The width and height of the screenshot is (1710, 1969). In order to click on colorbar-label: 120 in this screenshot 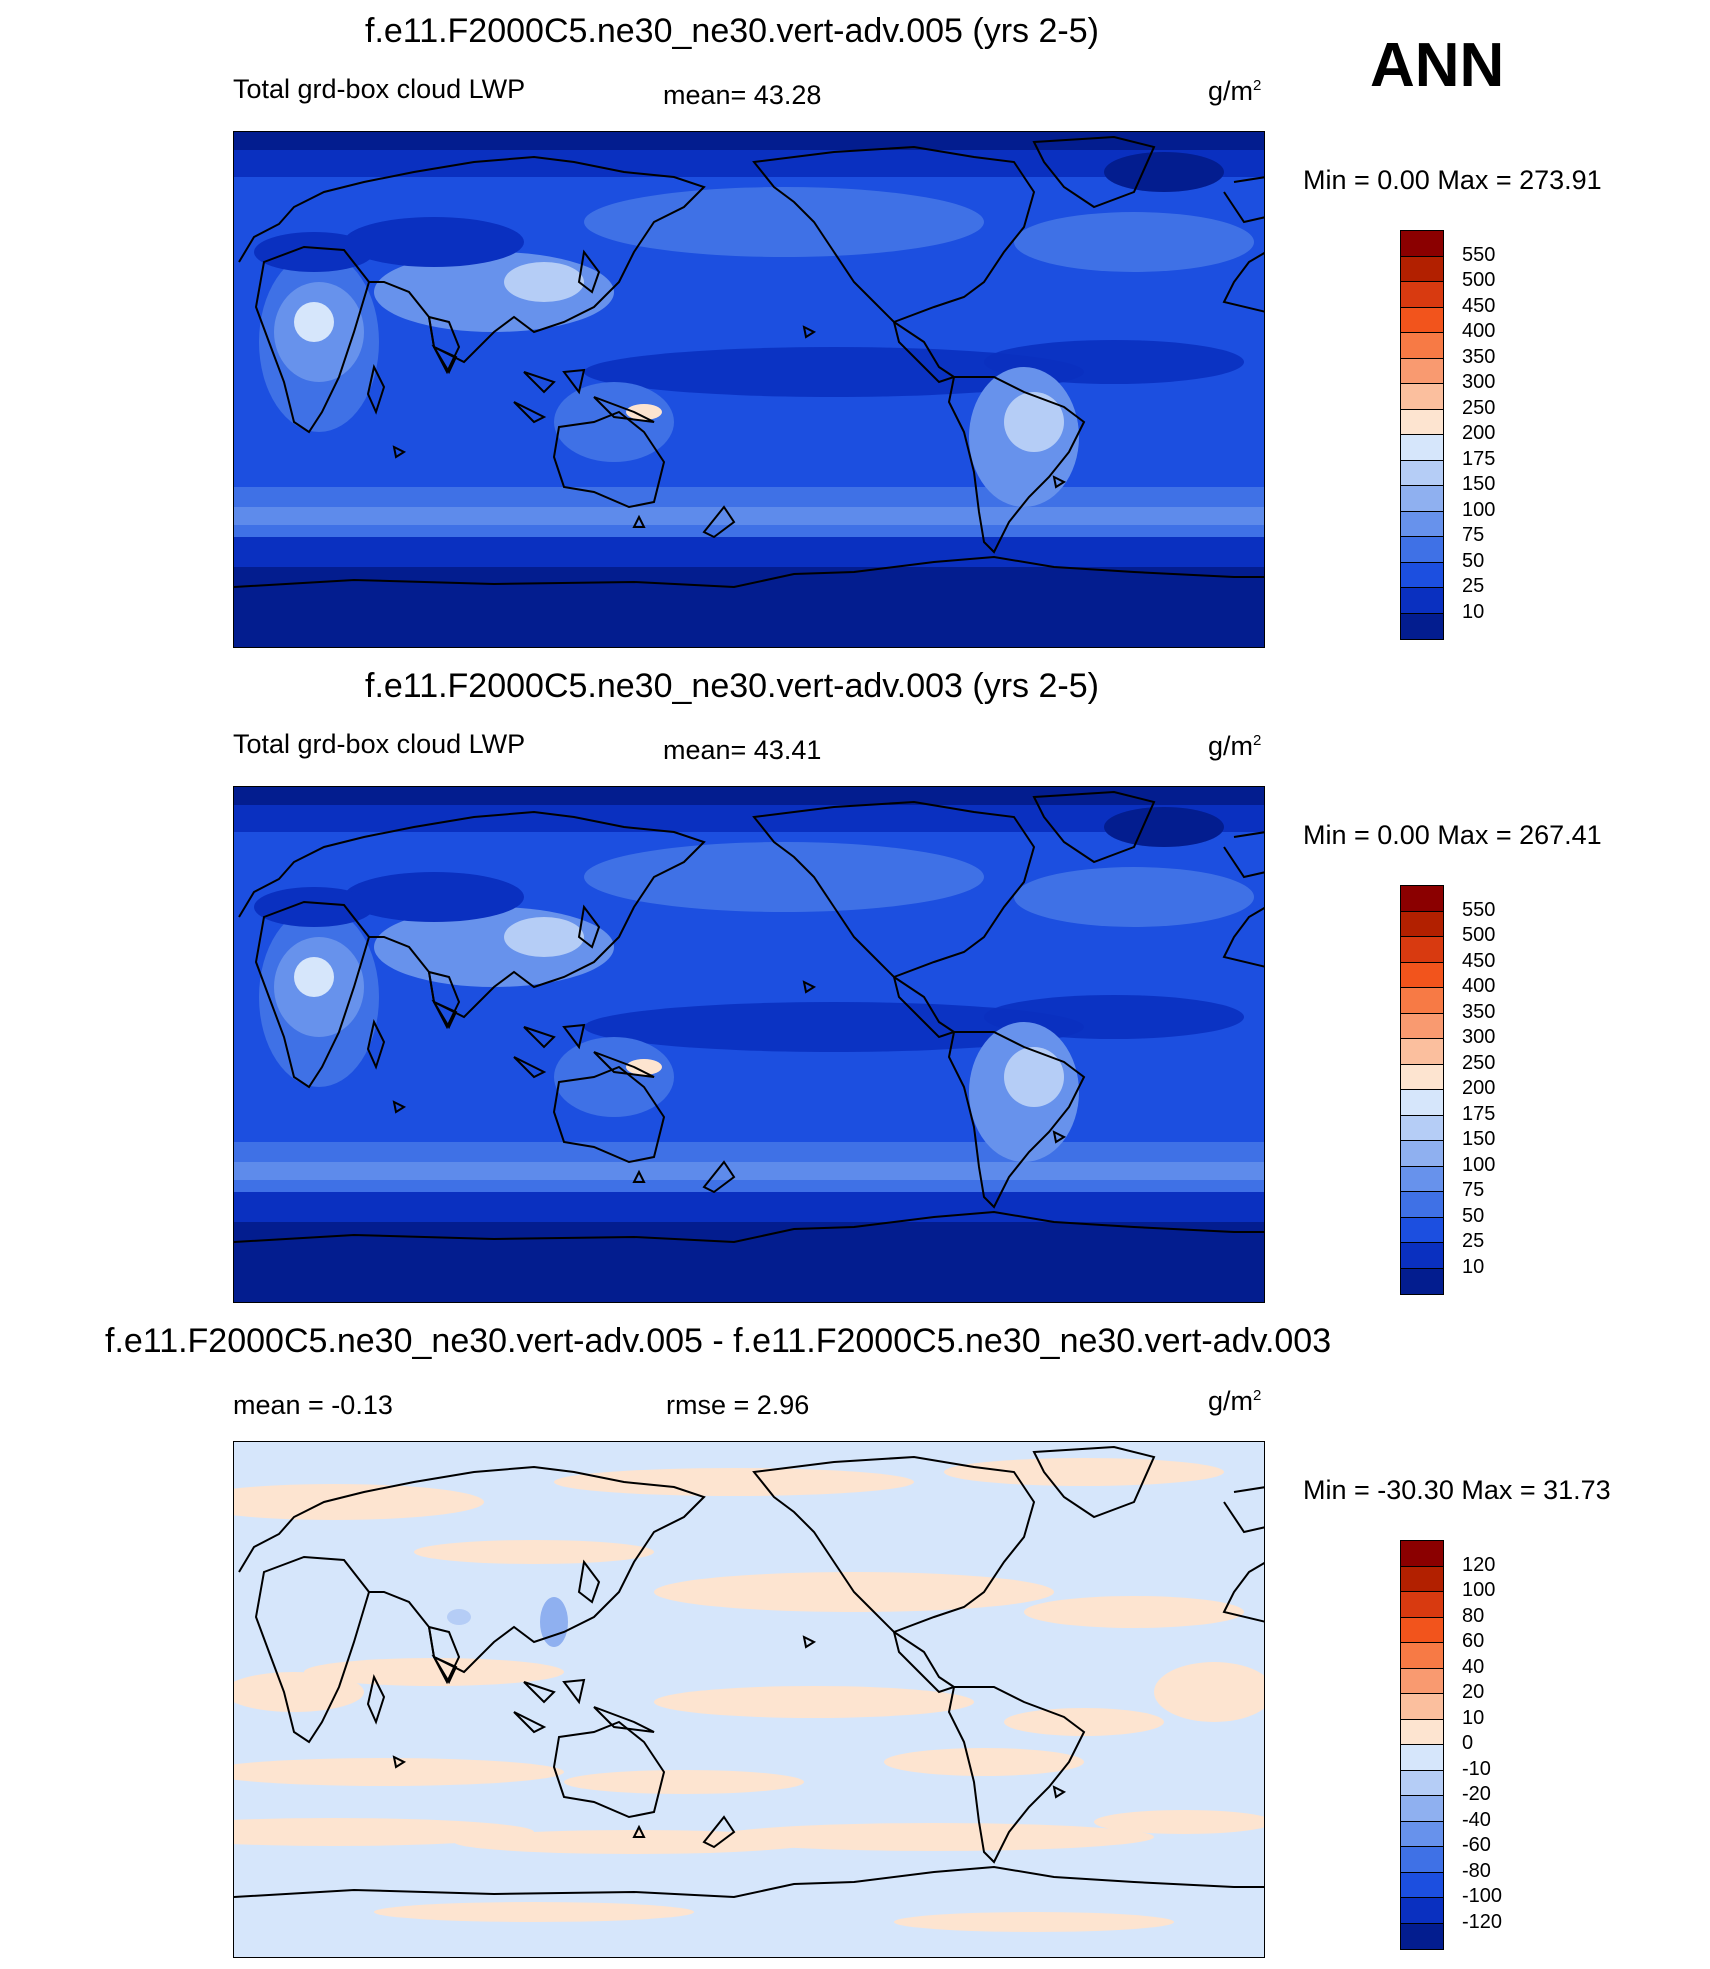, I will do `click(1479, 1564)`.